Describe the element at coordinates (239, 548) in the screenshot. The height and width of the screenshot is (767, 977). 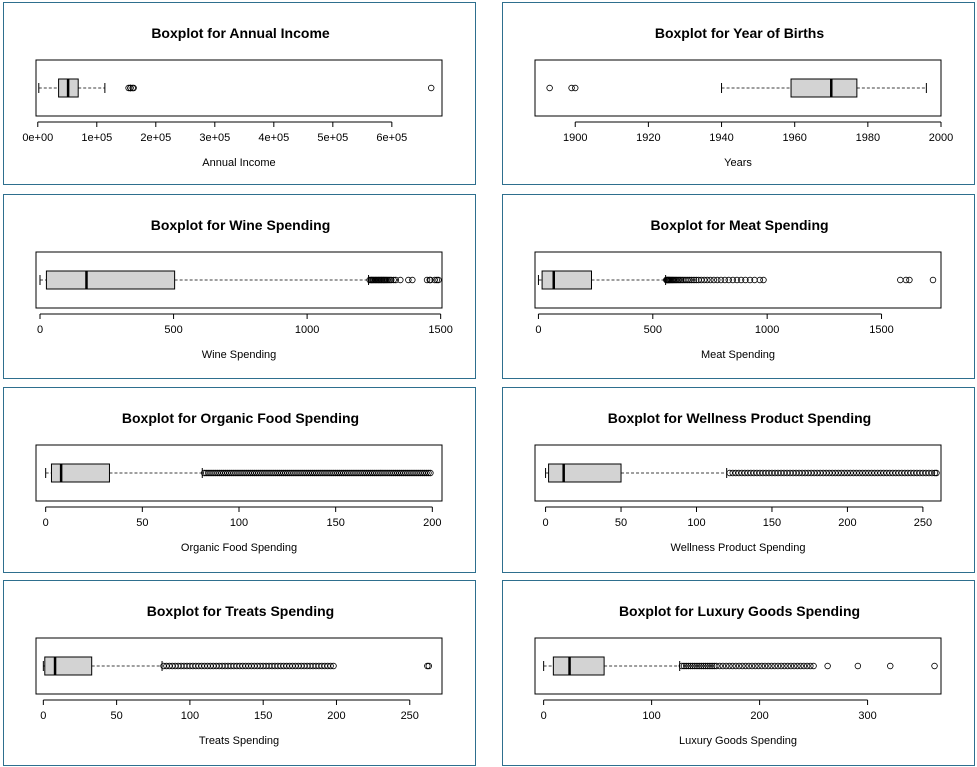
I see `x-axis-label: Organic Food Spending` at that location.